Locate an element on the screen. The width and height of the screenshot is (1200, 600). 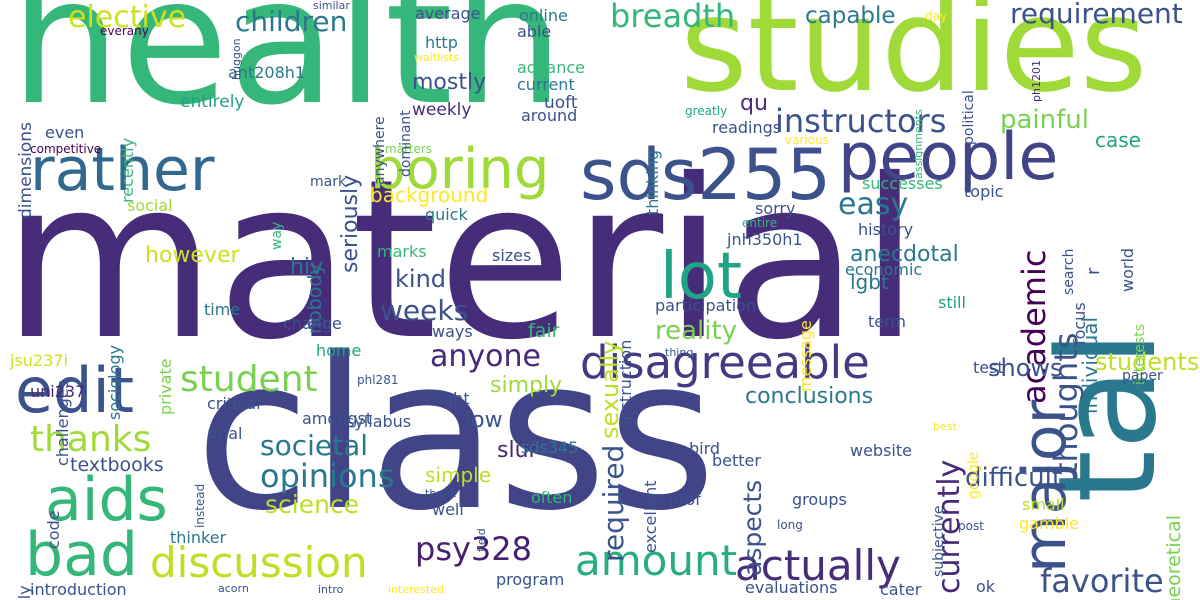
cloud-word: small is located at coordinates (1043, 504).